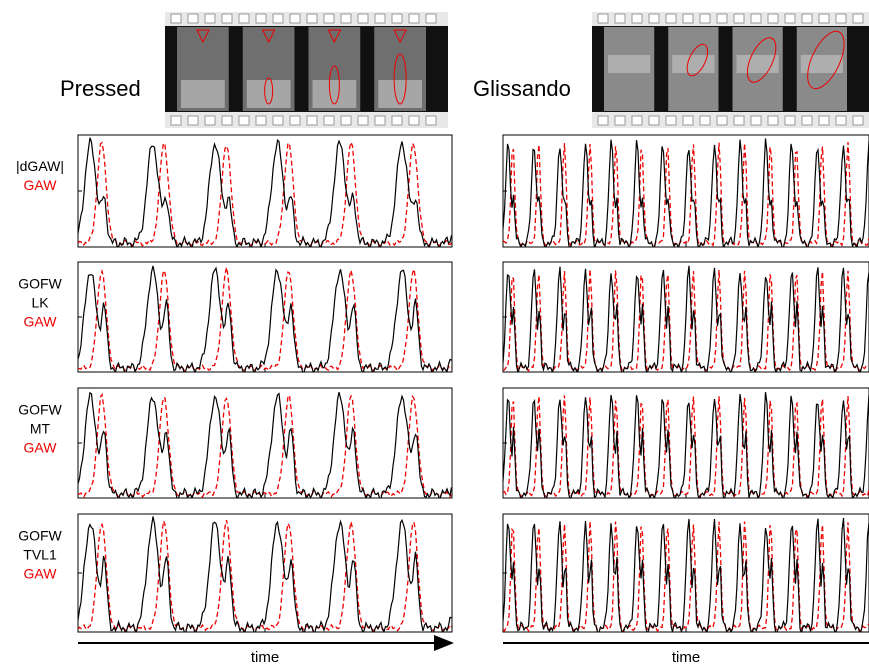  What do you see at coordinates (40, 429) in the screenshot?
I see `row-label: MT` at bounding box center [40, 429].